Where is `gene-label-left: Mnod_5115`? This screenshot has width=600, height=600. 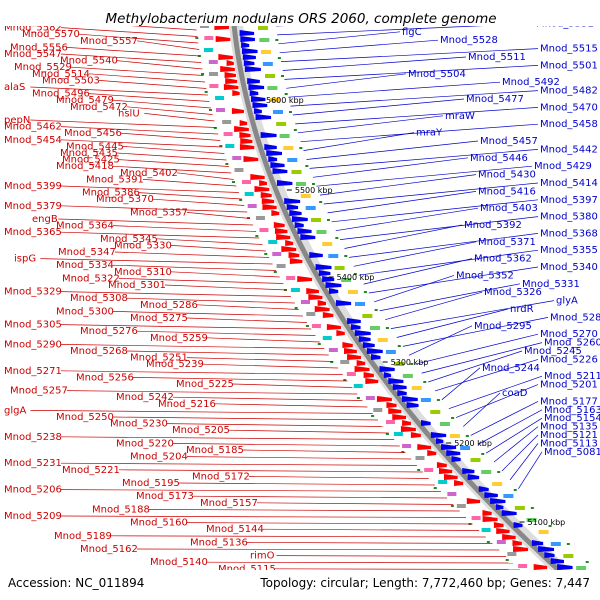
gene-label-left: Mnod_5115 is located at coordinates (247, 569).